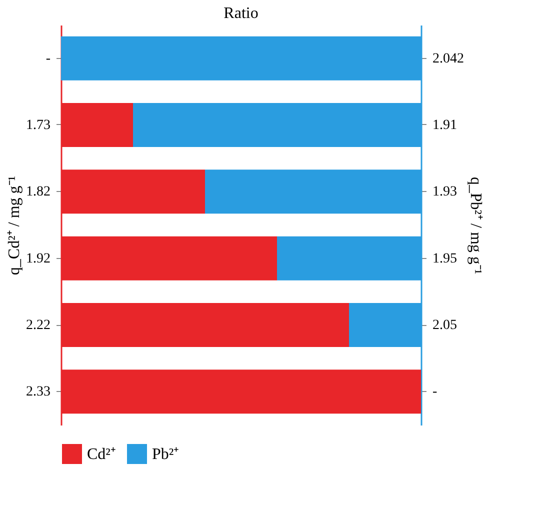 The width and height of the screenshot is (544, 527). I want to click on y-tick-label: 2.33, so click(38, 392).